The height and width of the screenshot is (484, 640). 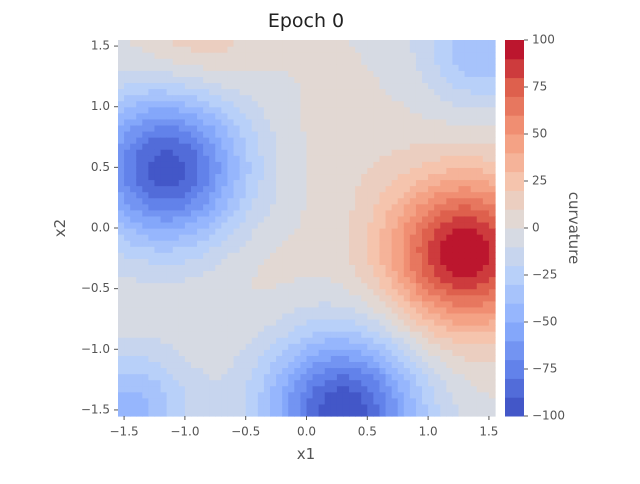 What do you see at coordinates (95, 288) in the screenshot?
I see `y-tick-label: −0.5` at bounding box center [95, 288].